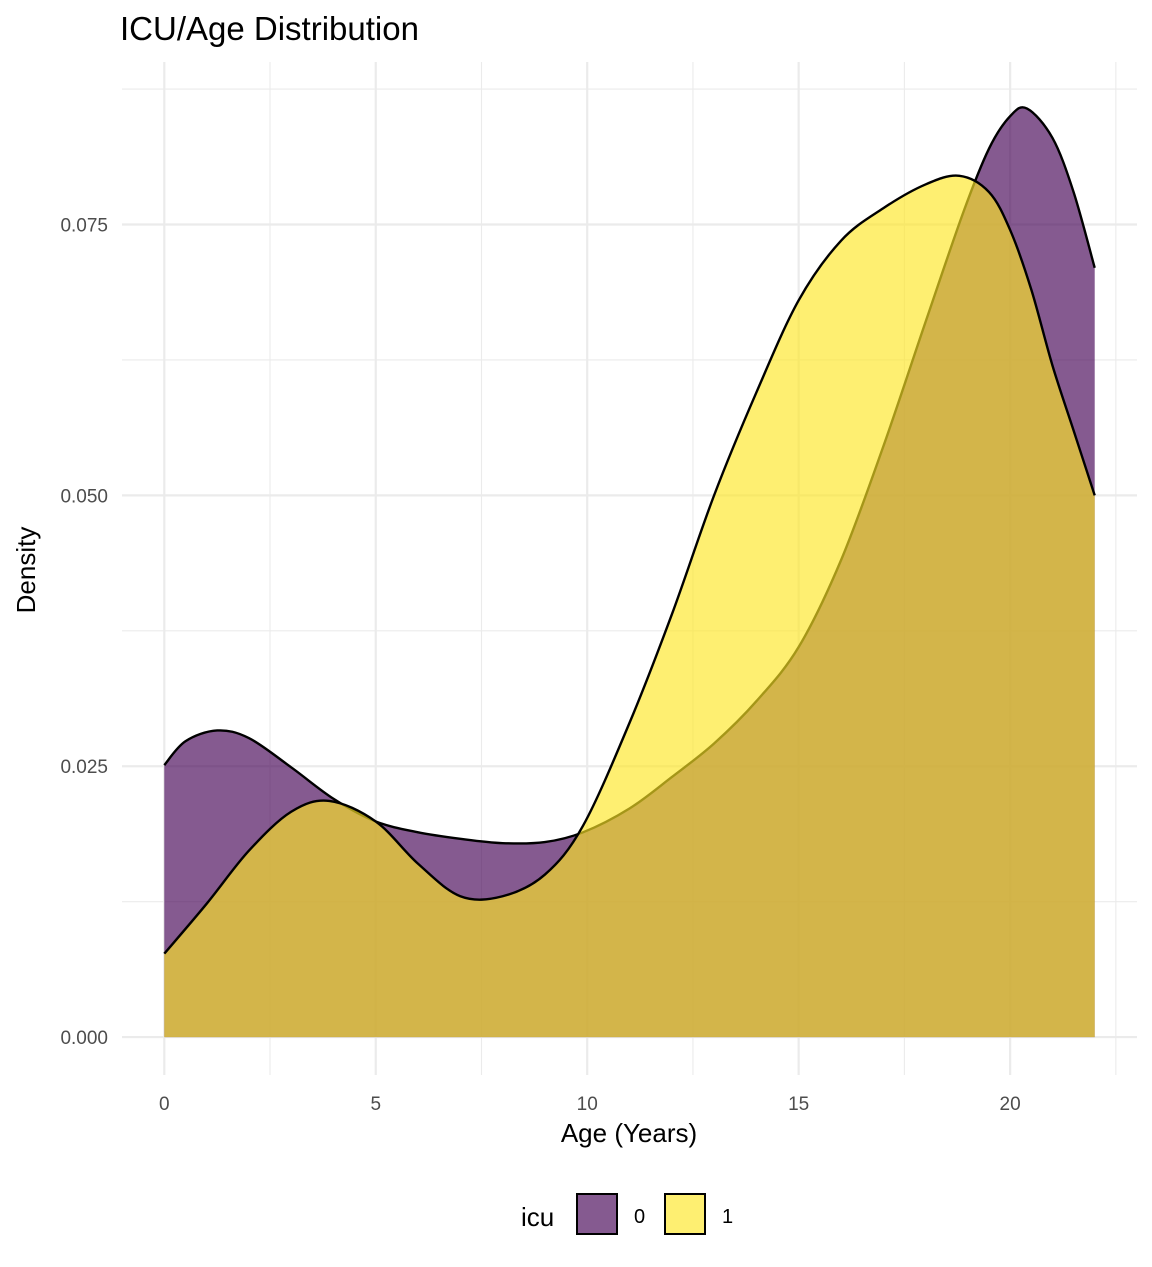 Image resolution: width=1152 pixels, height=1267 pixels. I want to click on x-axis-title: Age (Years), so click(629, 1133).